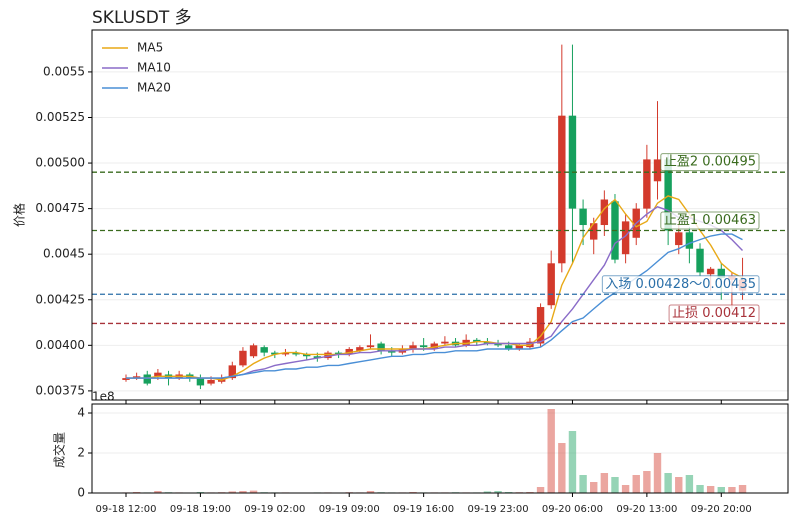 This screenshot has height=526, width=798. What do you see at coordinates (721, 509) in the screenshot?
I see `x-tick-label: 09-20 20:00` at bounding box center [721, 509].